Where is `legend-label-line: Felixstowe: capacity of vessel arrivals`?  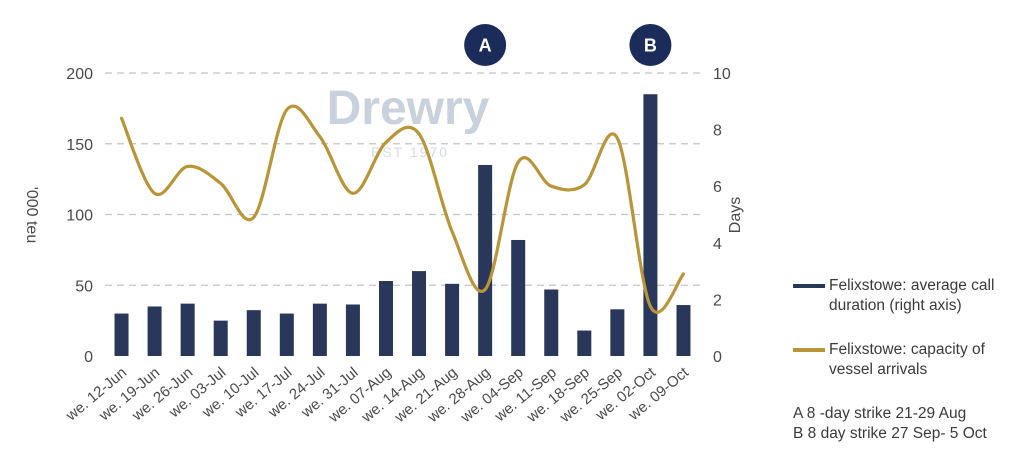
legend-label-line: Felixstowe: capacity of vessel arrivals is located at coordinates (907, 359).